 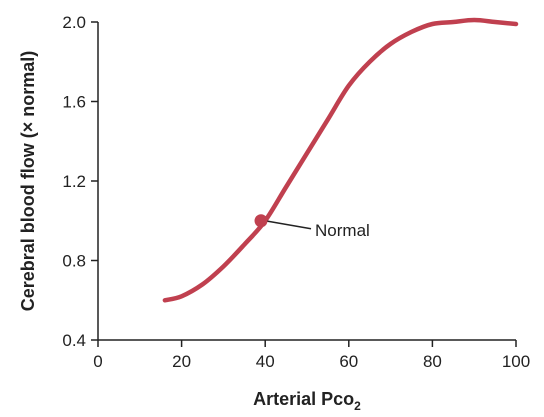 What do you see at coordinates (348, 361) in the screenshot?
I see `x-tick-label: 60` at bounding box center [348, 361].